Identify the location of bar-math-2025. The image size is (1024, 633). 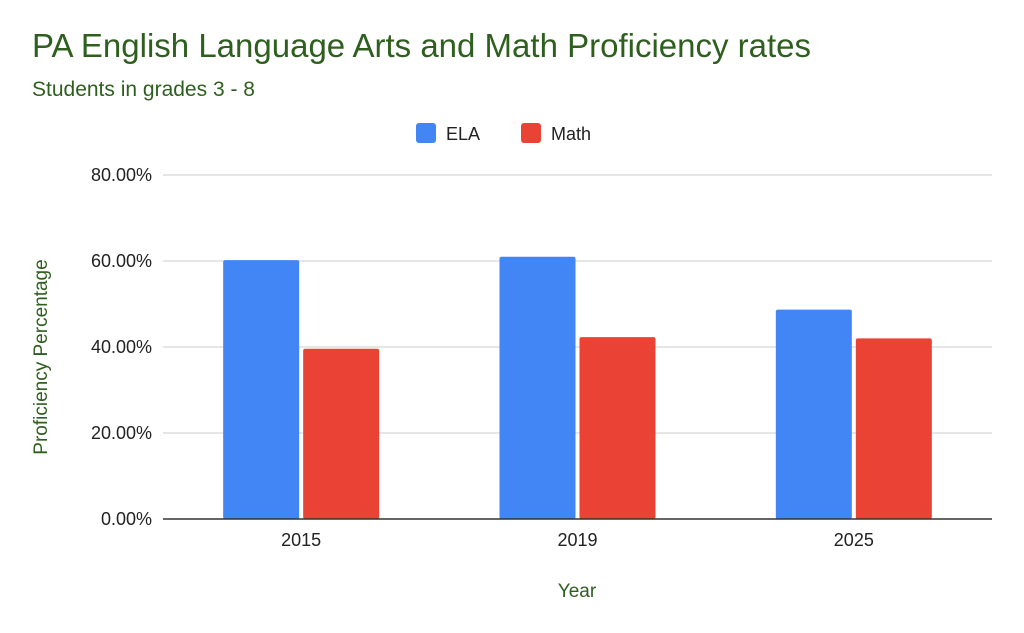
(893, 428).